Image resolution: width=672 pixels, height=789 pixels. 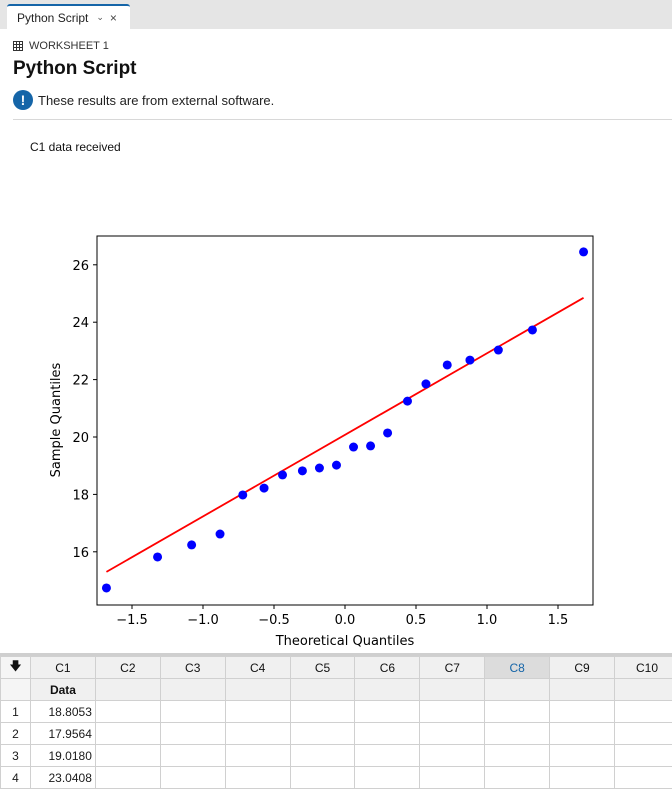 What do you see at coordinates (322, 689) in the screenshot?
I see `column-name-c5` at bounding box center [322, 689].